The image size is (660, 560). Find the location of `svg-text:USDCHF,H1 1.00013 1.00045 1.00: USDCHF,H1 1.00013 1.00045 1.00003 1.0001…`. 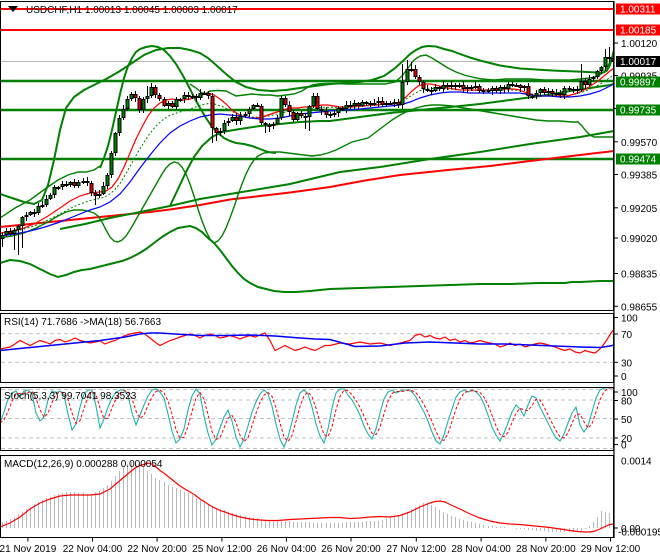

svg-text:USDCHF,H1 1.00013 1.00045 1.00: USDCHF,H1 1.00013 1.00045 1.00003 1.0001… is located at coordinates (132, 10).